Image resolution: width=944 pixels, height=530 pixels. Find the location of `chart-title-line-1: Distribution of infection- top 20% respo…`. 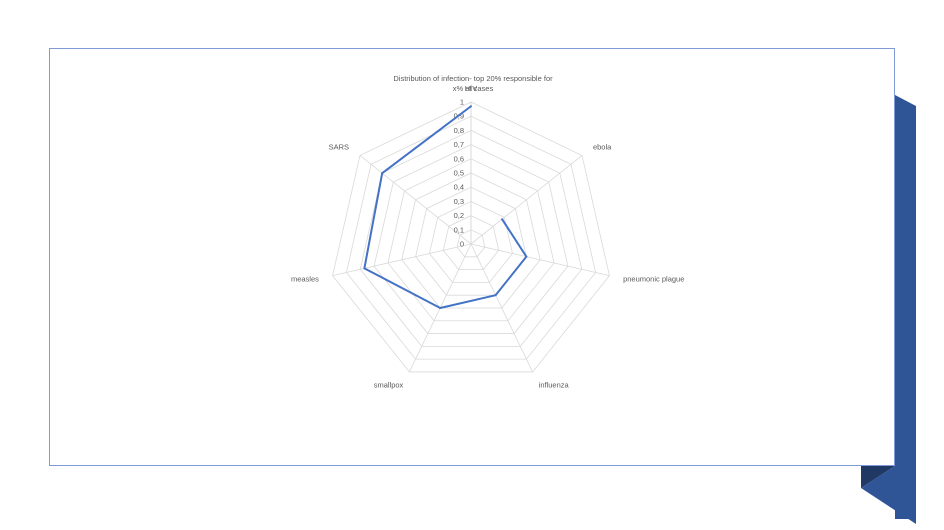

chart-title-line-1: Distribution of infection- top 20% respo… is located at coordinates (473, 78).